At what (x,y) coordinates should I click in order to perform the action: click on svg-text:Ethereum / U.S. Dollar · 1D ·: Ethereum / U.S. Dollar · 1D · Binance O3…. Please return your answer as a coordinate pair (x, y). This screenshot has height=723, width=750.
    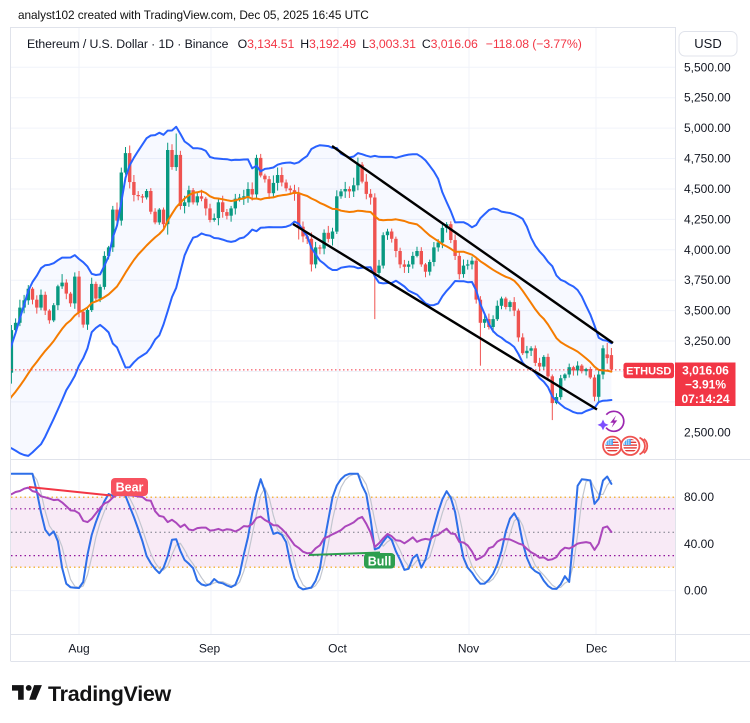
    Looking at the image, I should click on (304, 44).